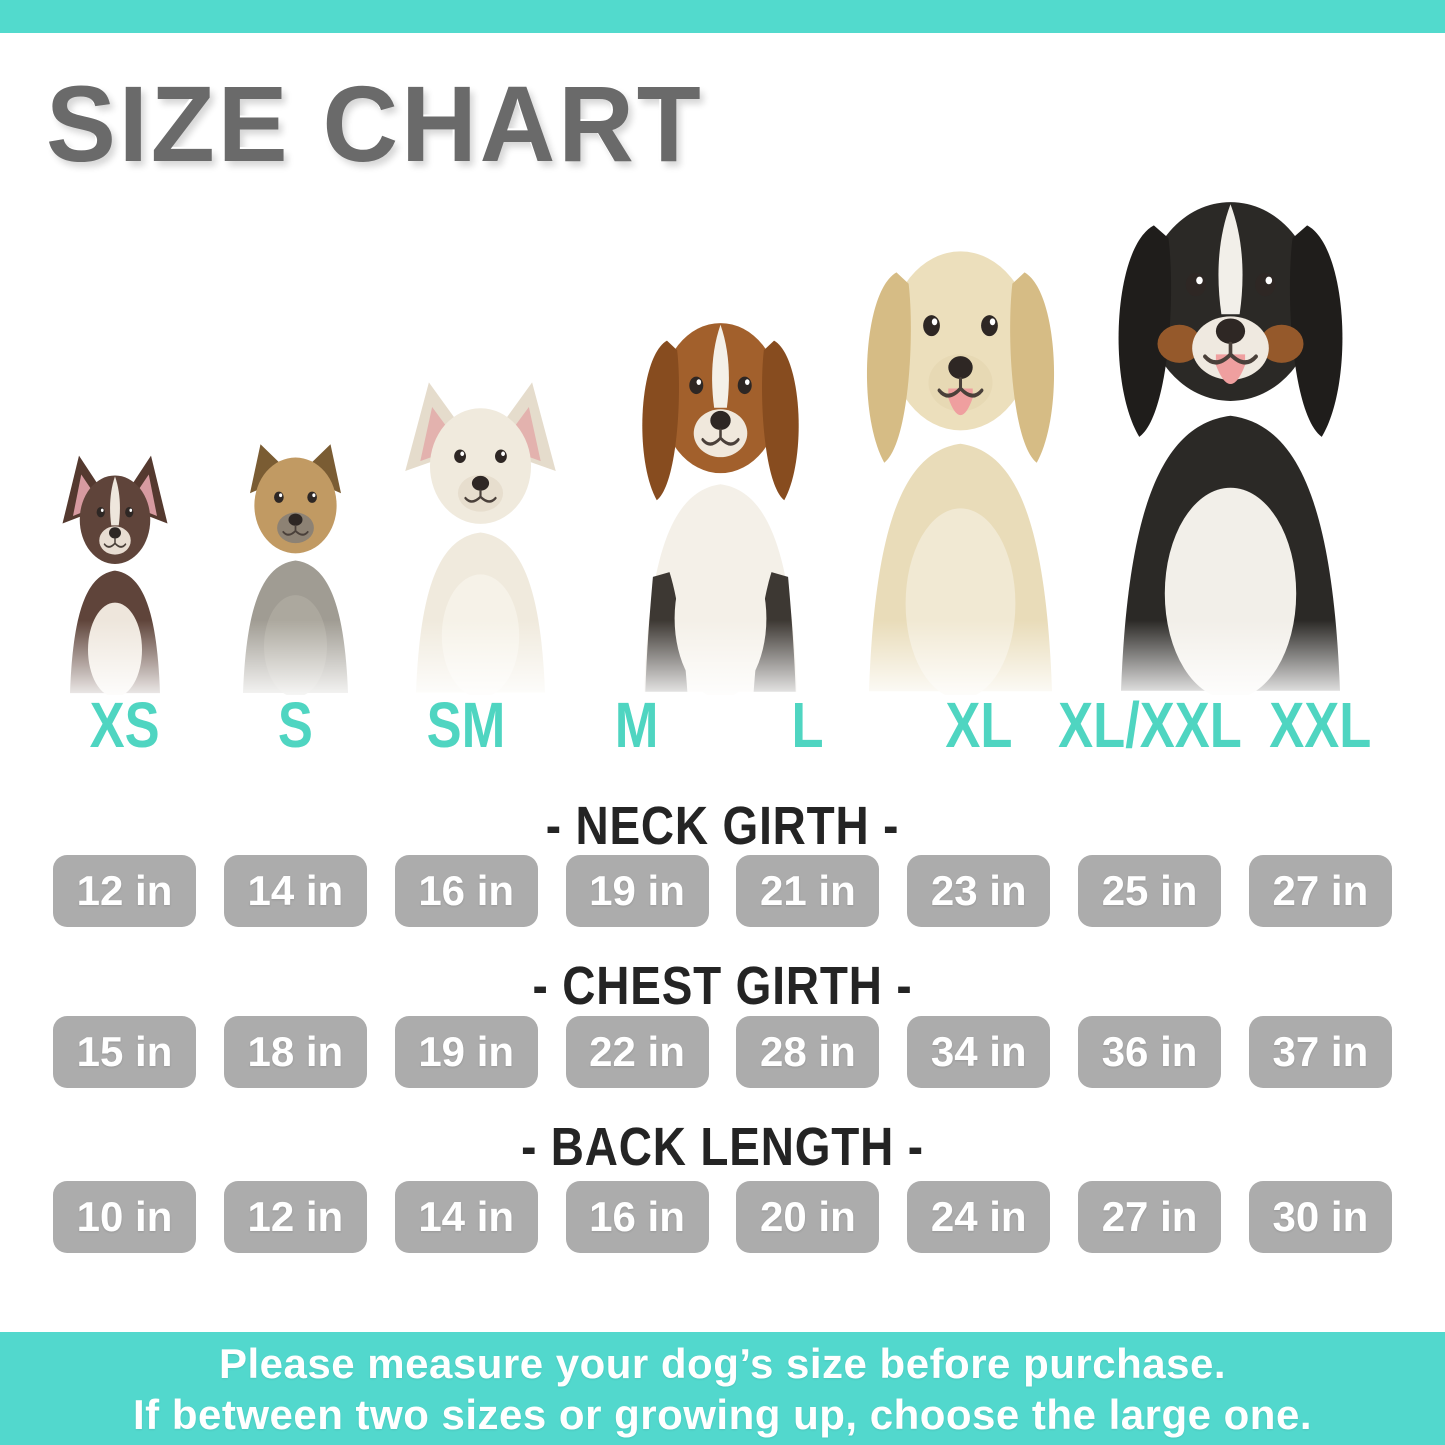 The width and height of the screenshot is (1445, 1445). I want to click on neck-girth-cell: 25 in, so click(1150, 891).